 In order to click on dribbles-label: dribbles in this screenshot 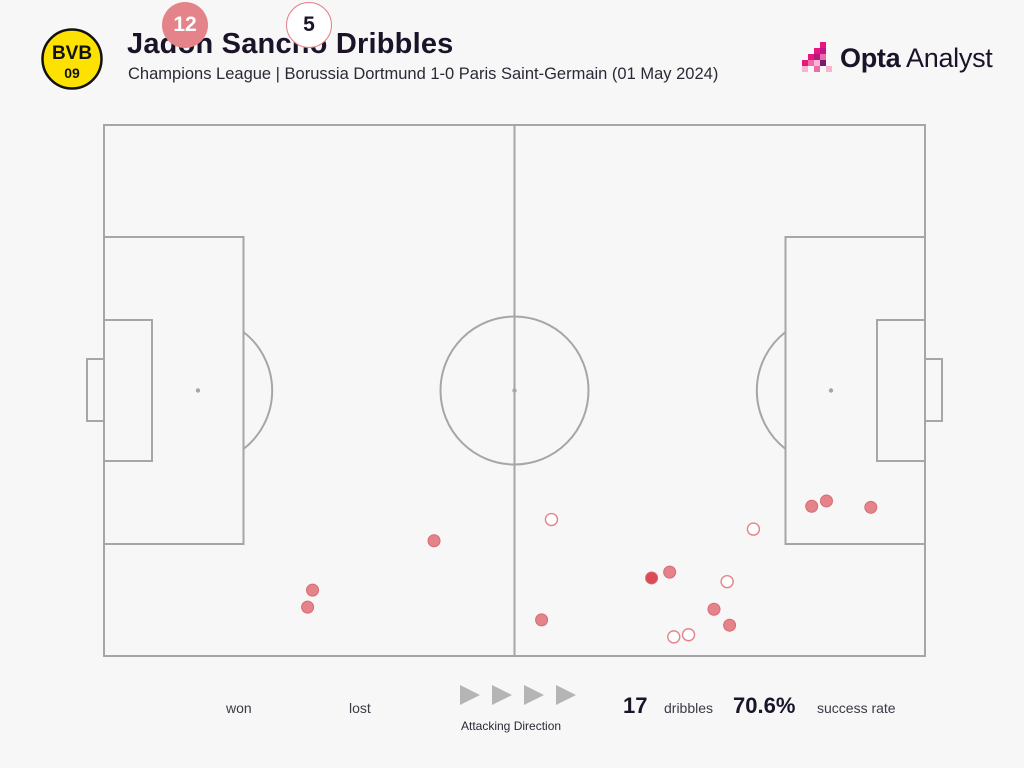, I will do `click(689, 708)`.